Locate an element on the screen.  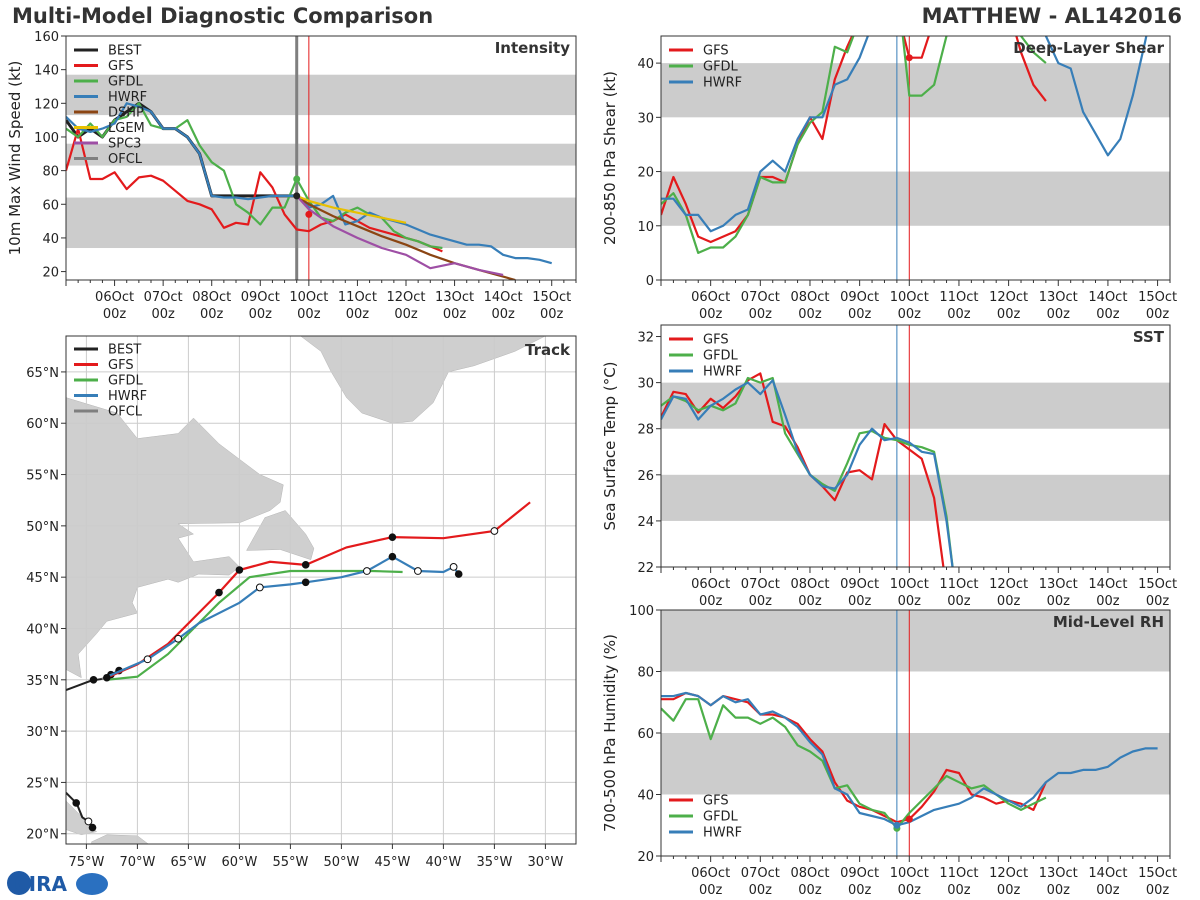
y-tick-label: 100 is located at coordinates (46, 138).